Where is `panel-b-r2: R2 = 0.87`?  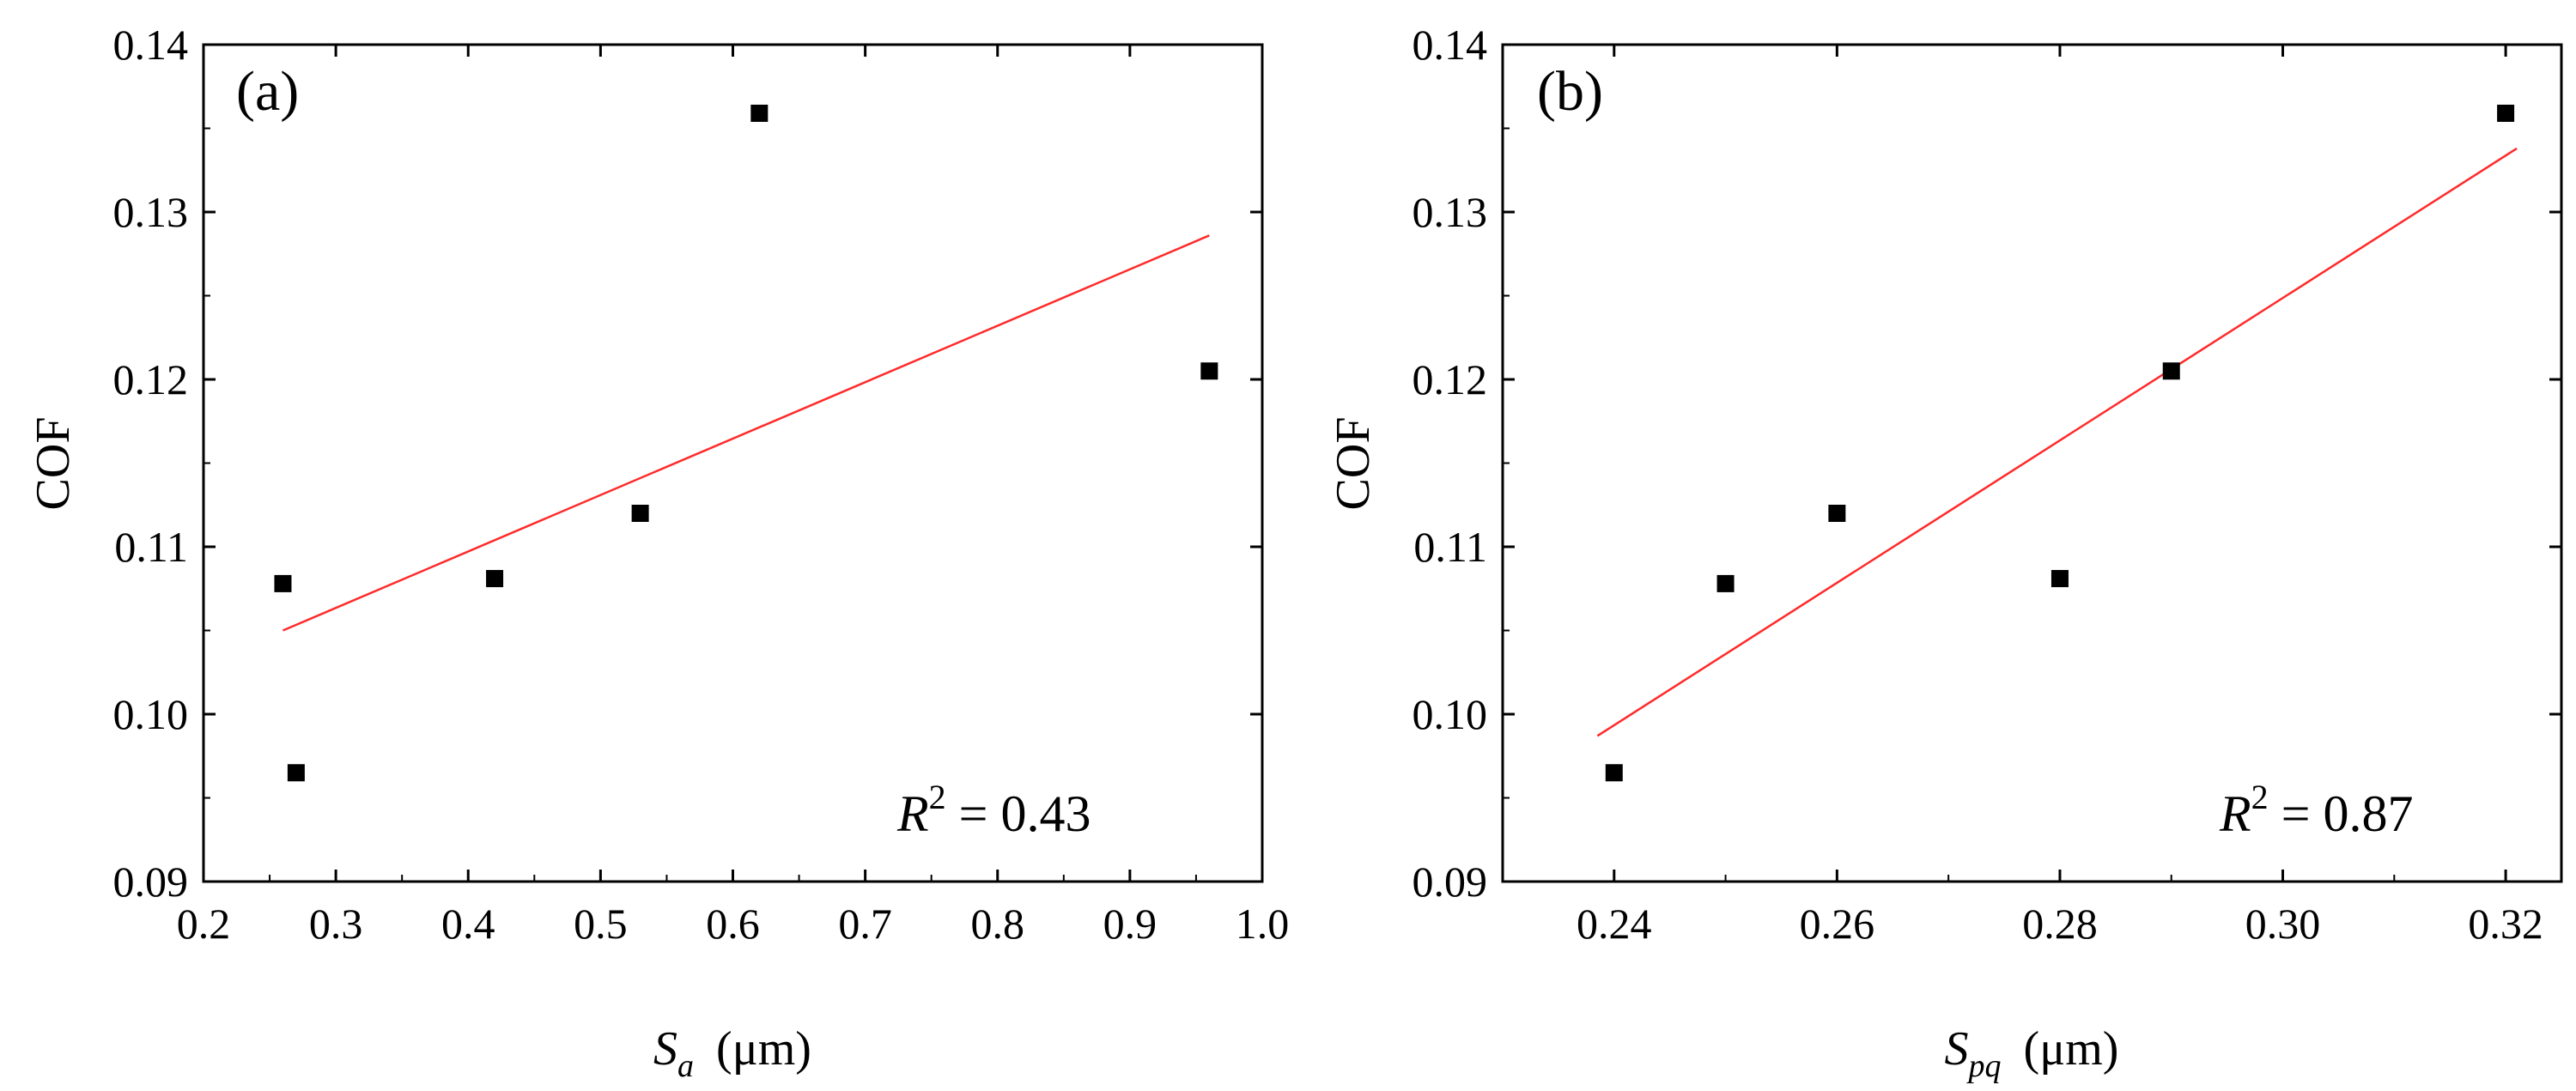 panel-b-r2: R2 = 0.87 is located at coordinates (2317, 810).